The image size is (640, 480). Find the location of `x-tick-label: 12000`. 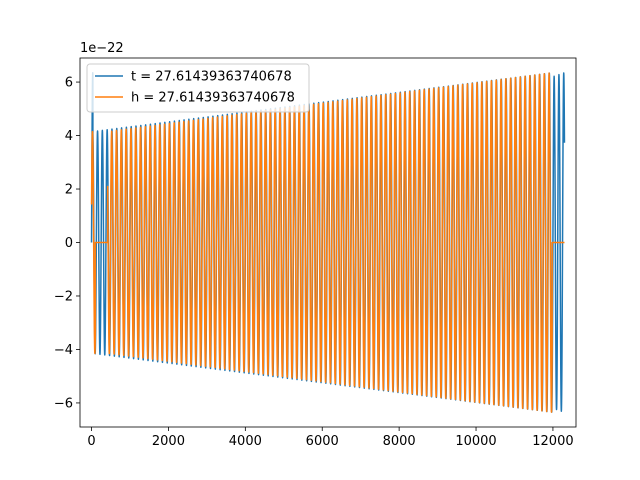

x-tick-label: 12000 is located at coordinates (552, 441).